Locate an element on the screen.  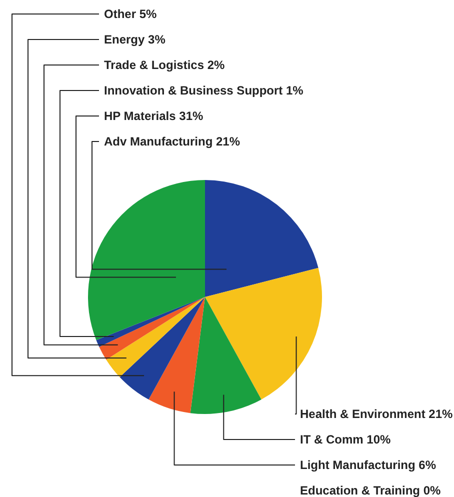
slice-label: Trade & Logistics 2% is located at coordinates (165, 65).